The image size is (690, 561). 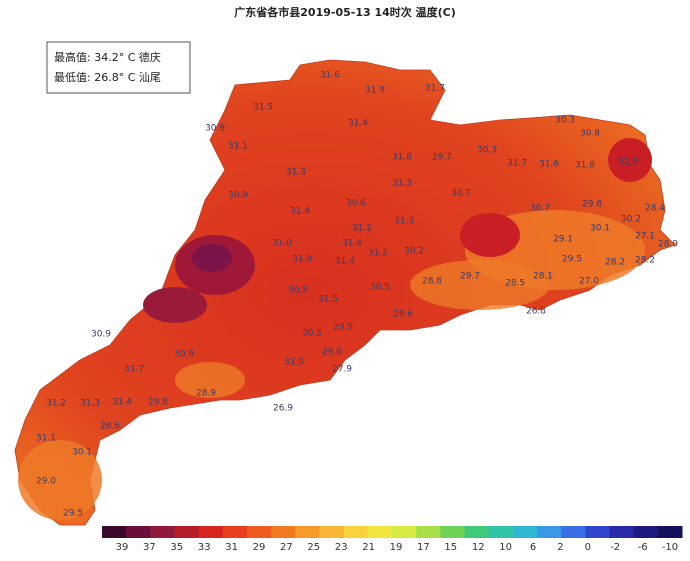 I want to click on station-temp: 30.6, so click(x=356, y=204).